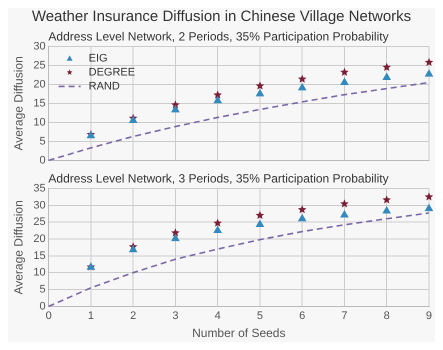  What do you see at coordinates (302, 316) in the screenshot?
I see `x-tick-label: 6` at bounding box center [302, 316].